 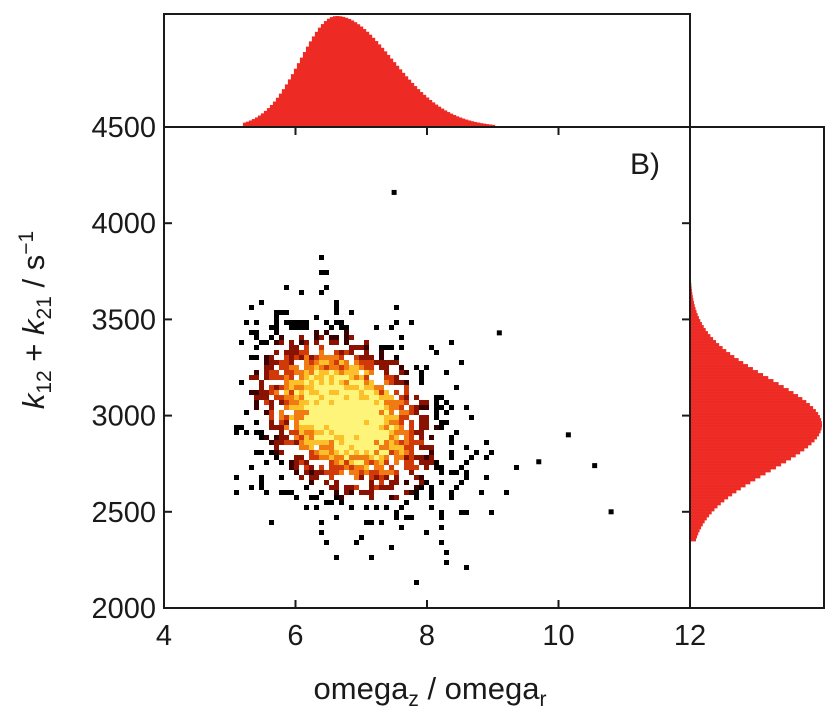 What do you see at coordinates (539, 462) in the screenshot?
I see `outlier-point` at bounding box center [539, 462].